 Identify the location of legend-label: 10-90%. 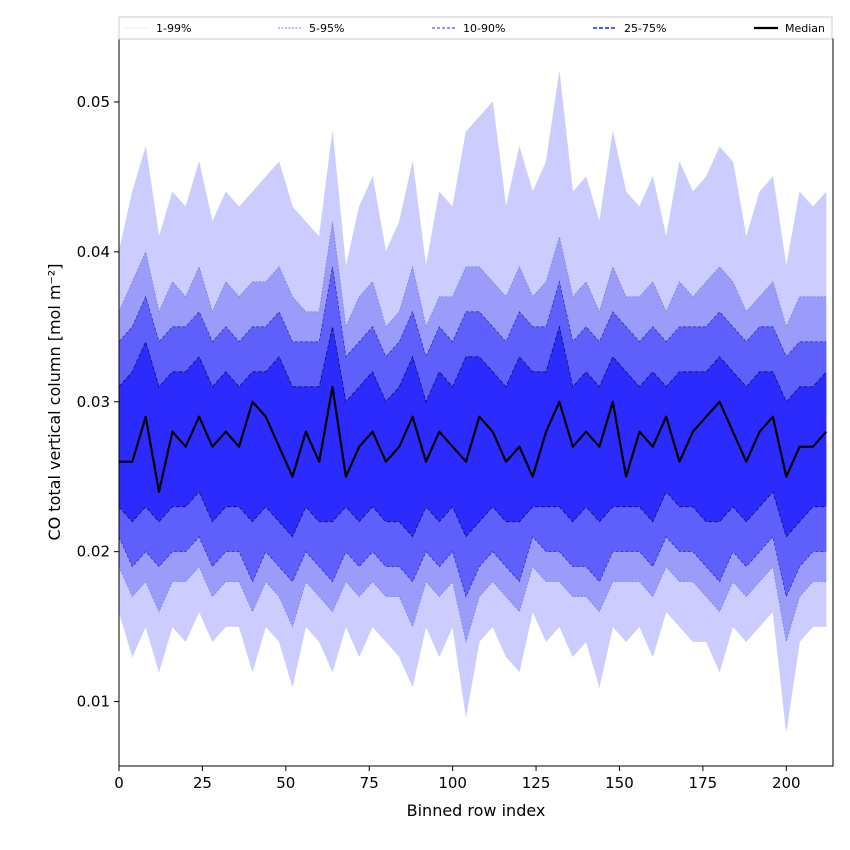
(484, 28).